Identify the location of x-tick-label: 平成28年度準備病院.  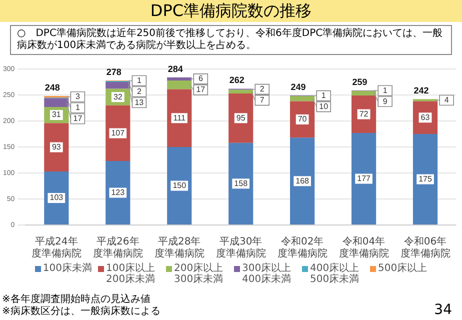
(179, 248).